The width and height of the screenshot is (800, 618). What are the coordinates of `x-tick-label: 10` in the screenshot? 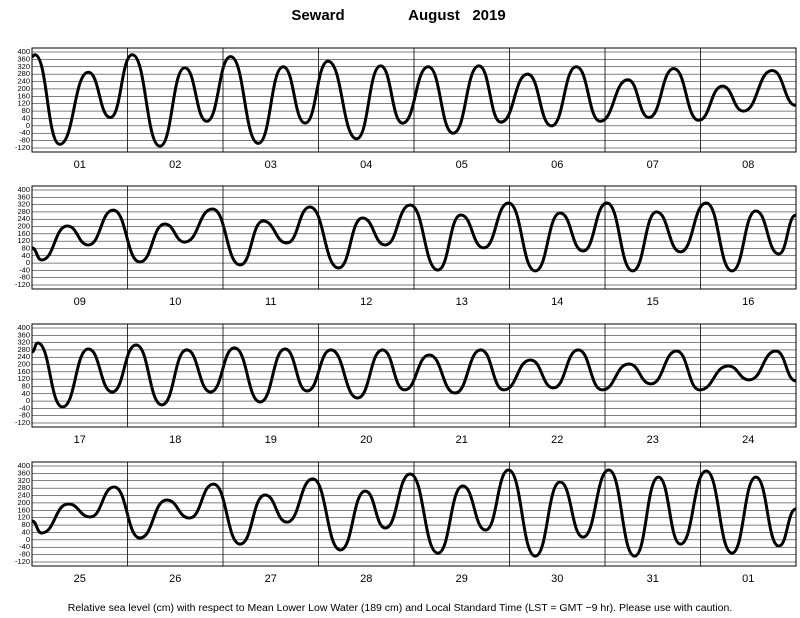 It's located at (175, 302).